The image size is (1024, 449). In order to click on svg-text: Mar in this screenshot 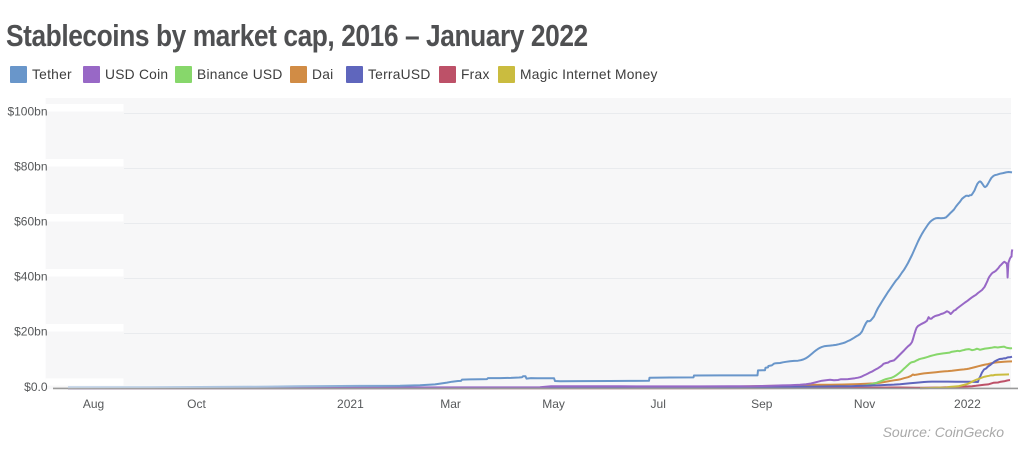, I will do `click(450, 404)`.